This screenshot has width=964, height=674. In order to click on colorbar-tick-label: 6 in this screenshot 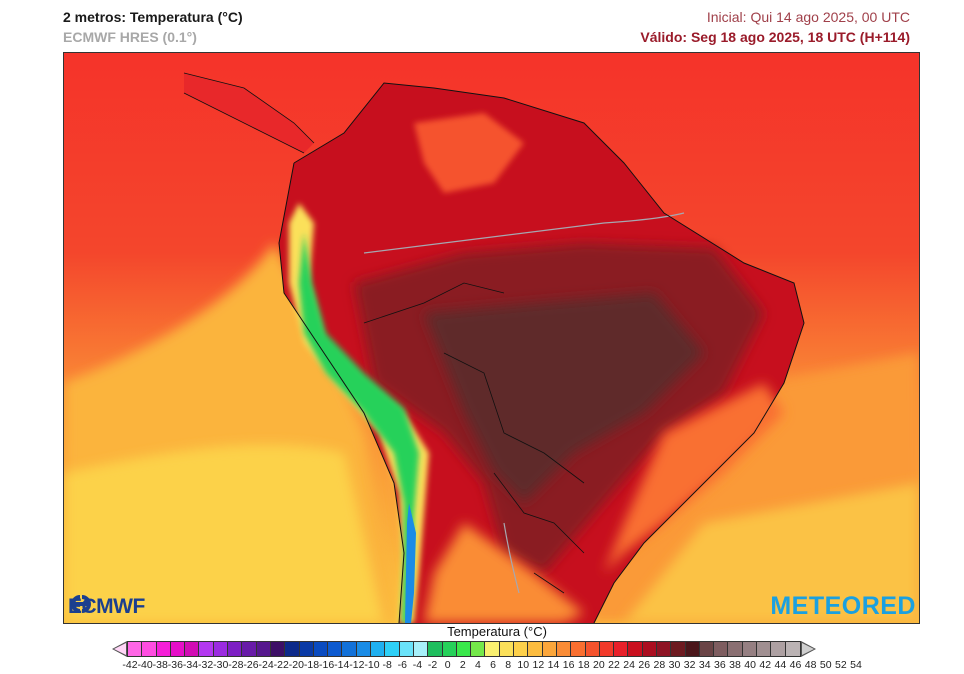, I will do `click(493, 665)`.